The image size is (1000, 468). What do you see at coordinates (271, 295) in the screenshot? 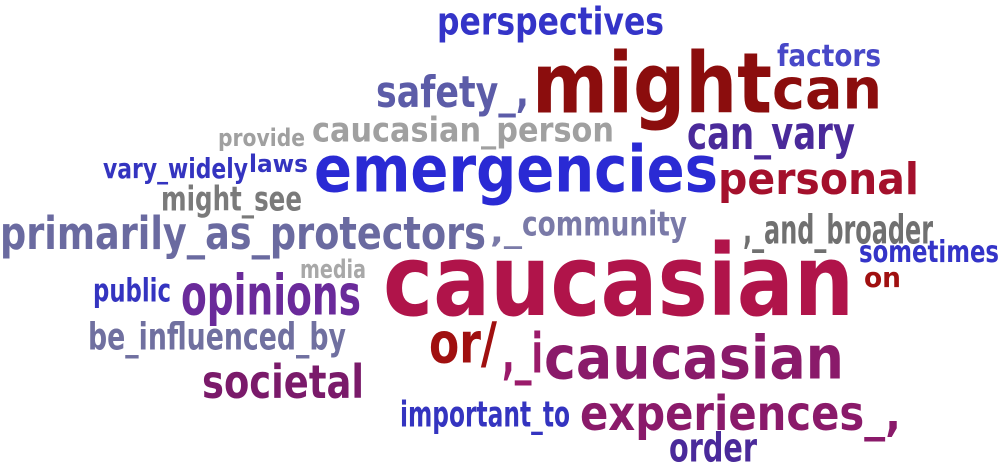
I see `word-opinions: opinions` at bounding box center [271, 295].